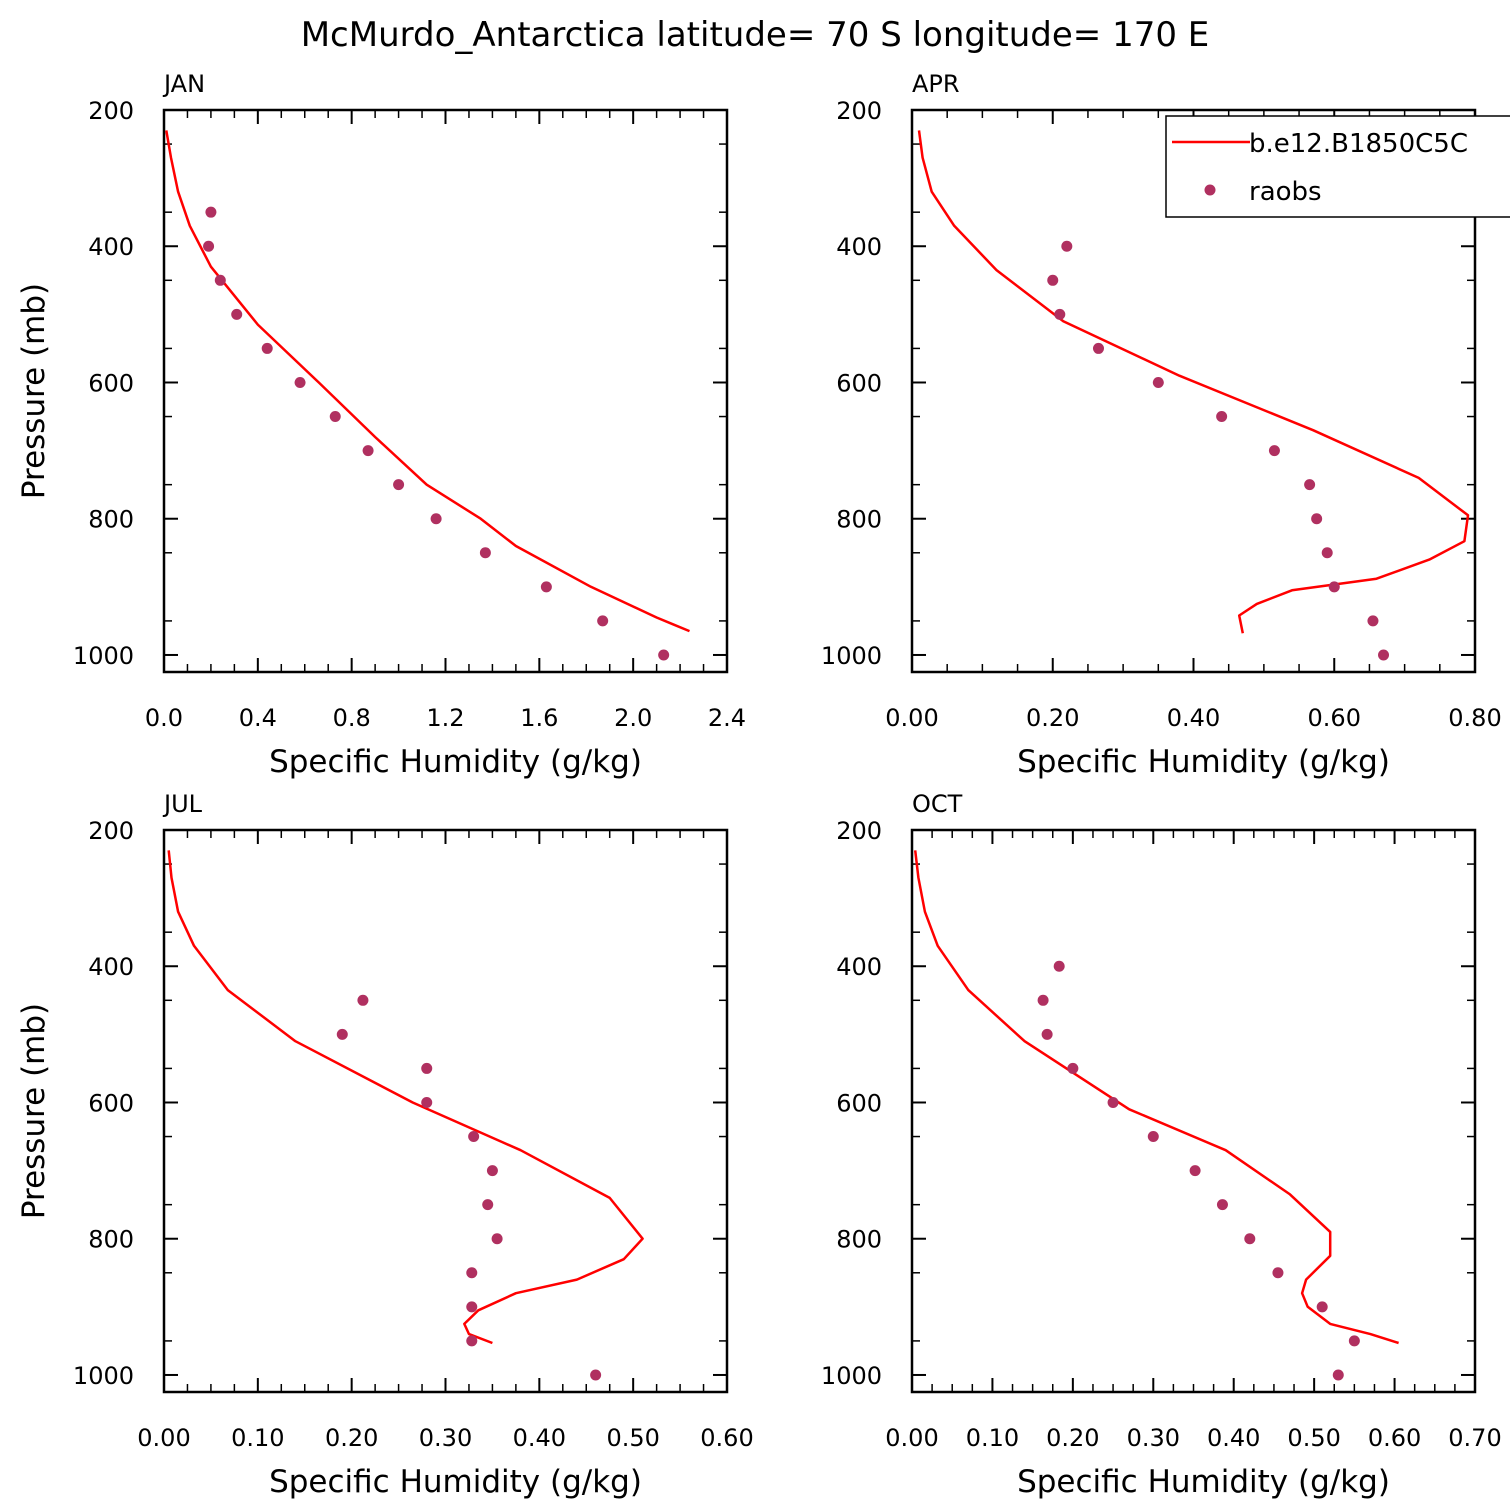 This screenshot has height=1510, width=1510. What do you see at coordinates (445, 718) in the screenshot?
I see `x-tick-label: 1.2` at bounding box center [445, 718].